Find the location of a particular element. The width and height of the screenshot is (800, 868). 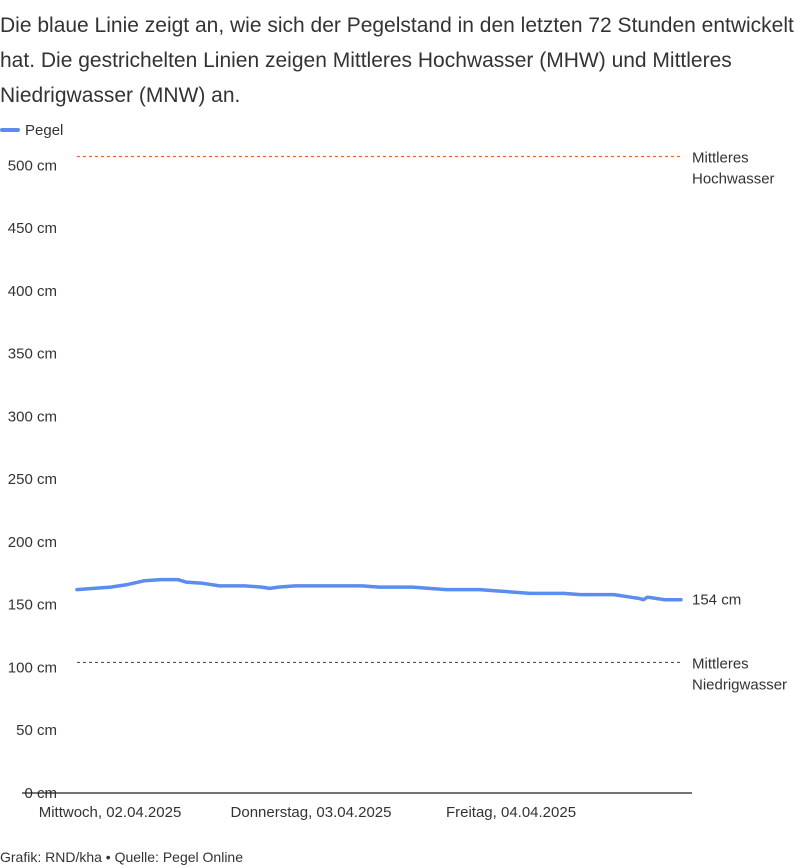

x-tick-label-2: Freitag, 04.04.2025 is located at coordinates (511, 812).